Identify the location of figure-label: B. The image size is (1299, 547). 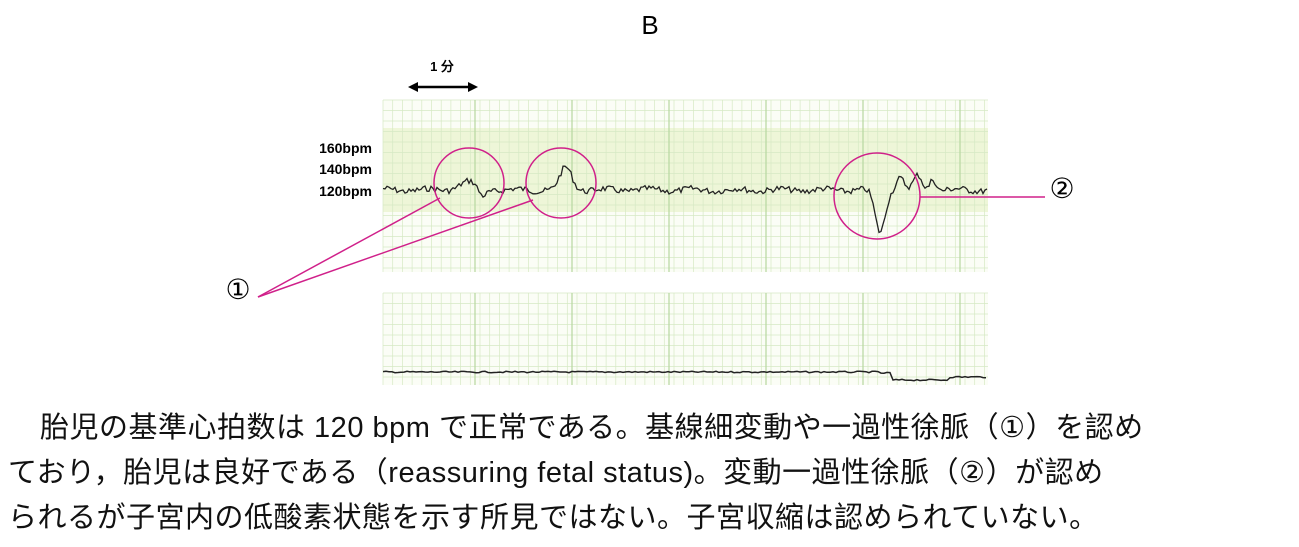
(649, 25).